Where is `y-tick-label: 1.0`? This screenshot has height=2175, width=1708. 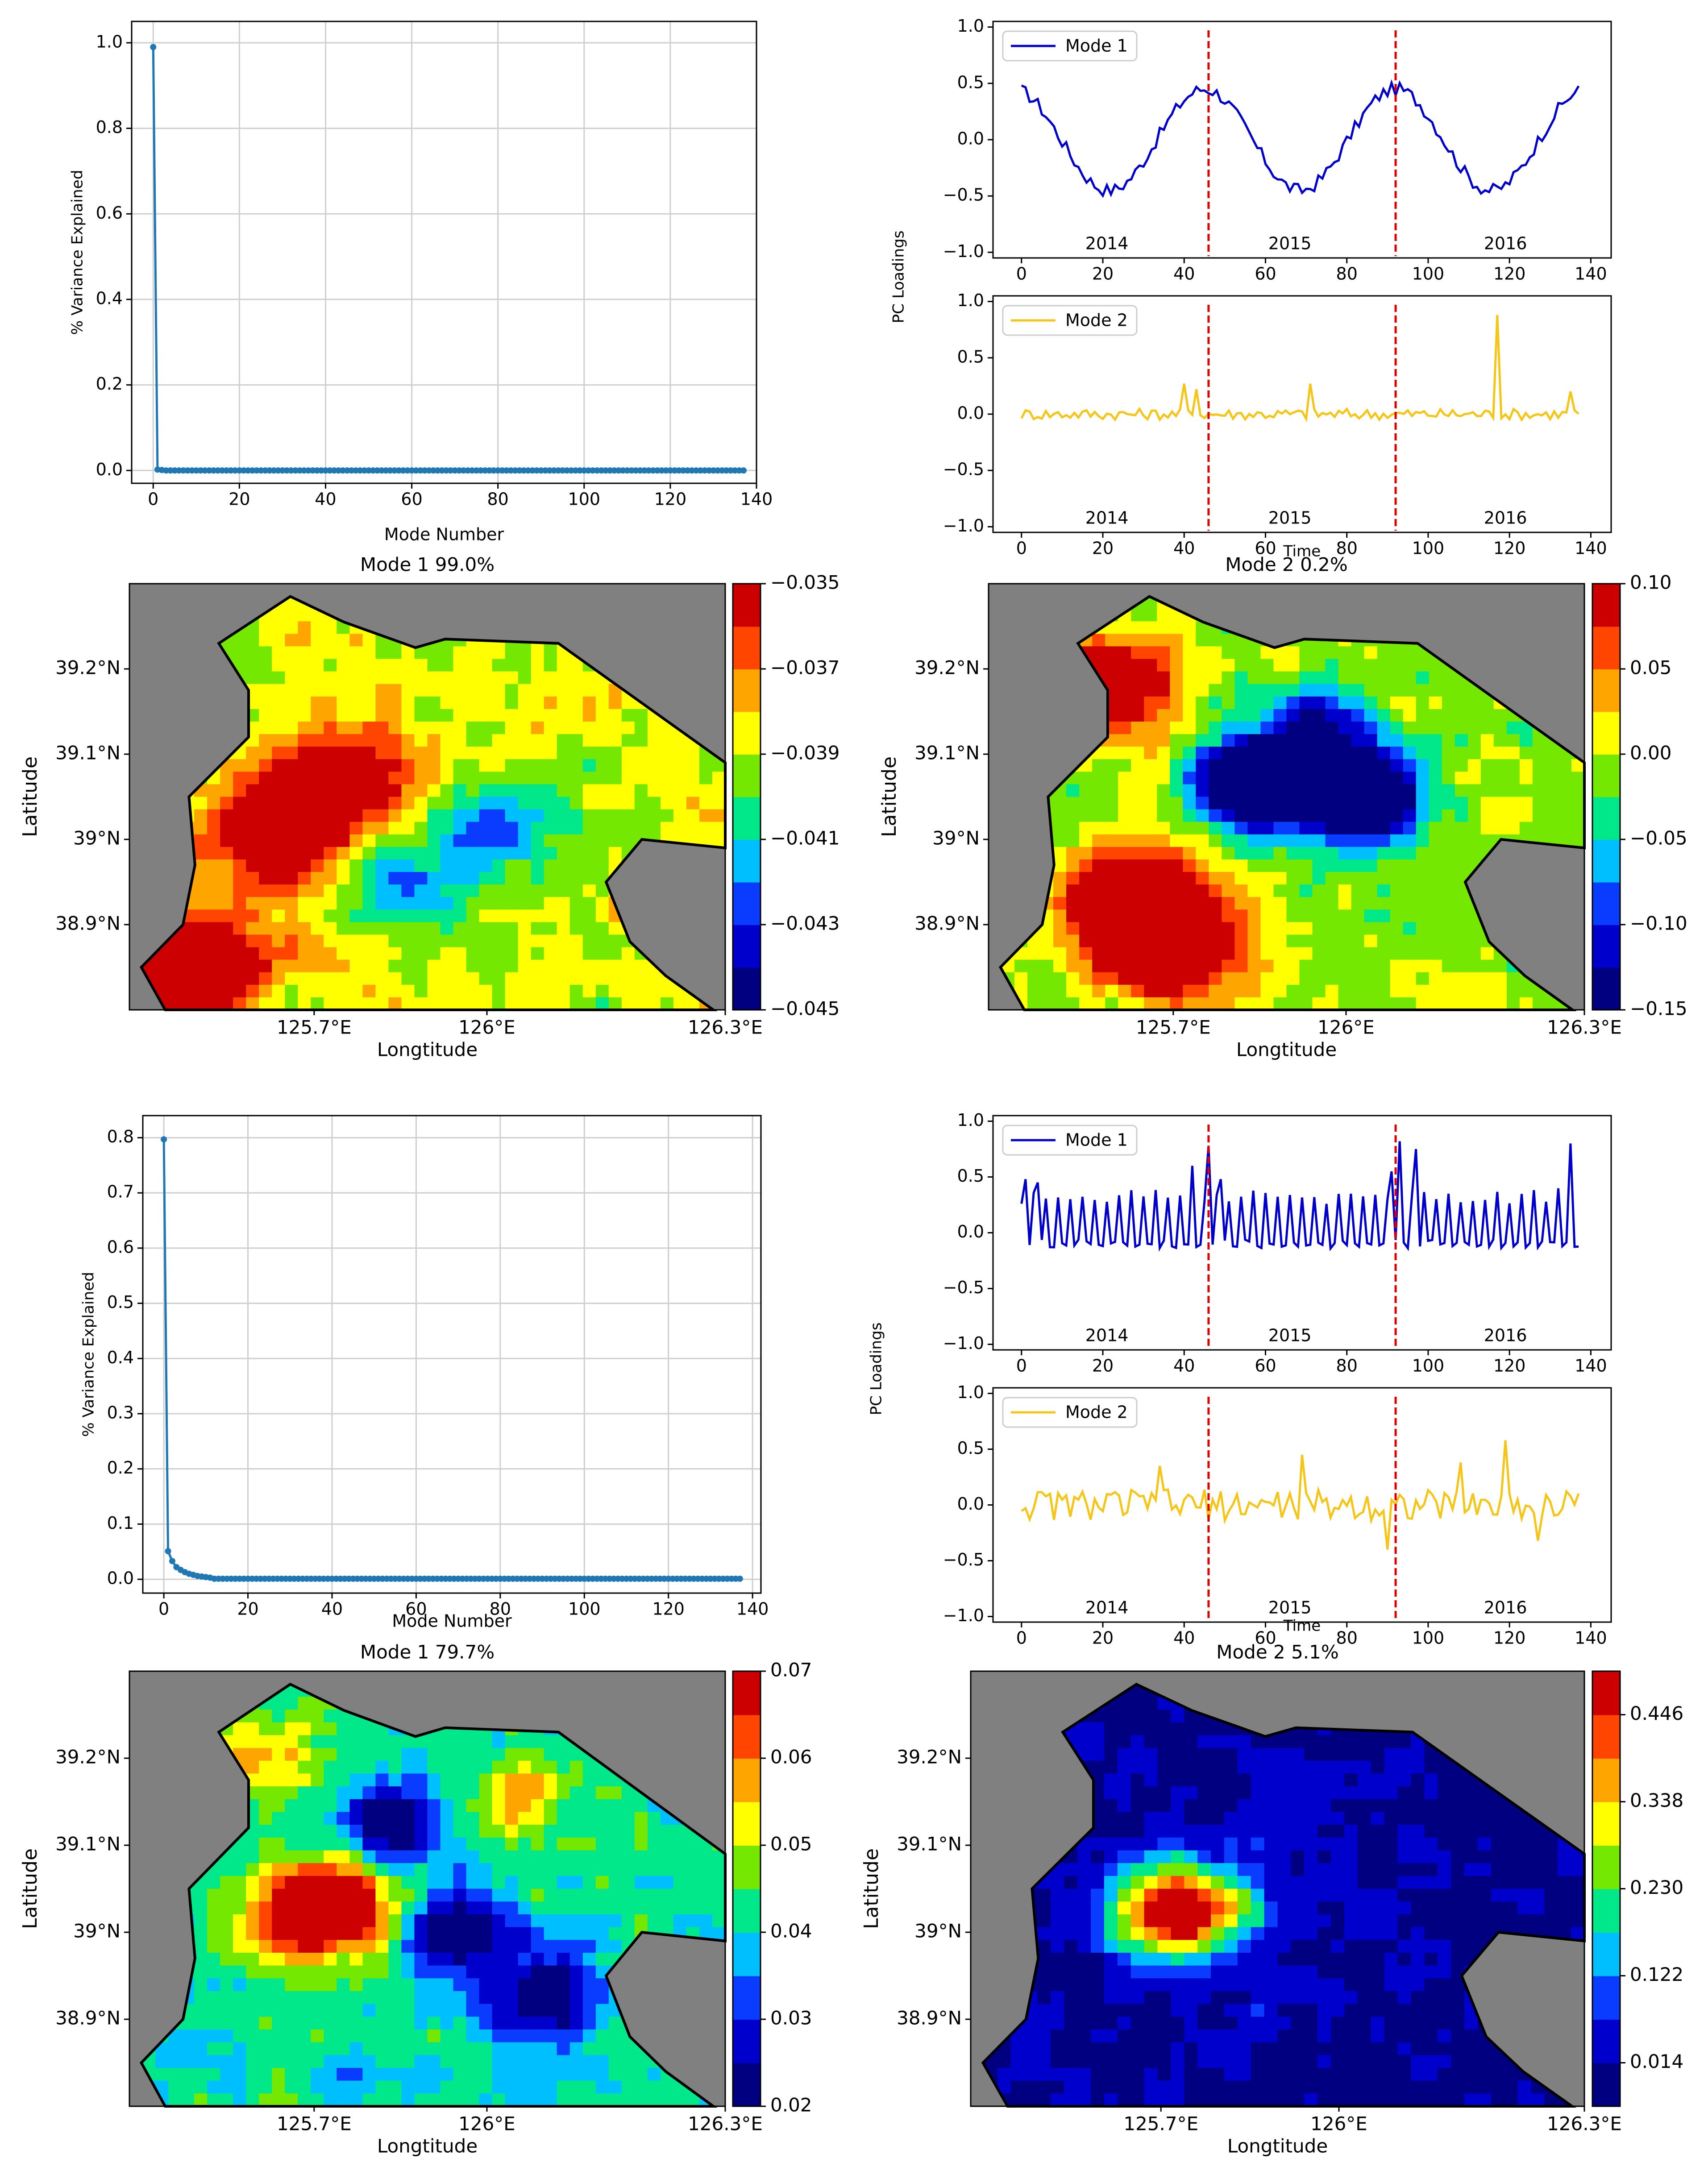 y-tick-label: 1.0 is located at coordinates (970, 1392).